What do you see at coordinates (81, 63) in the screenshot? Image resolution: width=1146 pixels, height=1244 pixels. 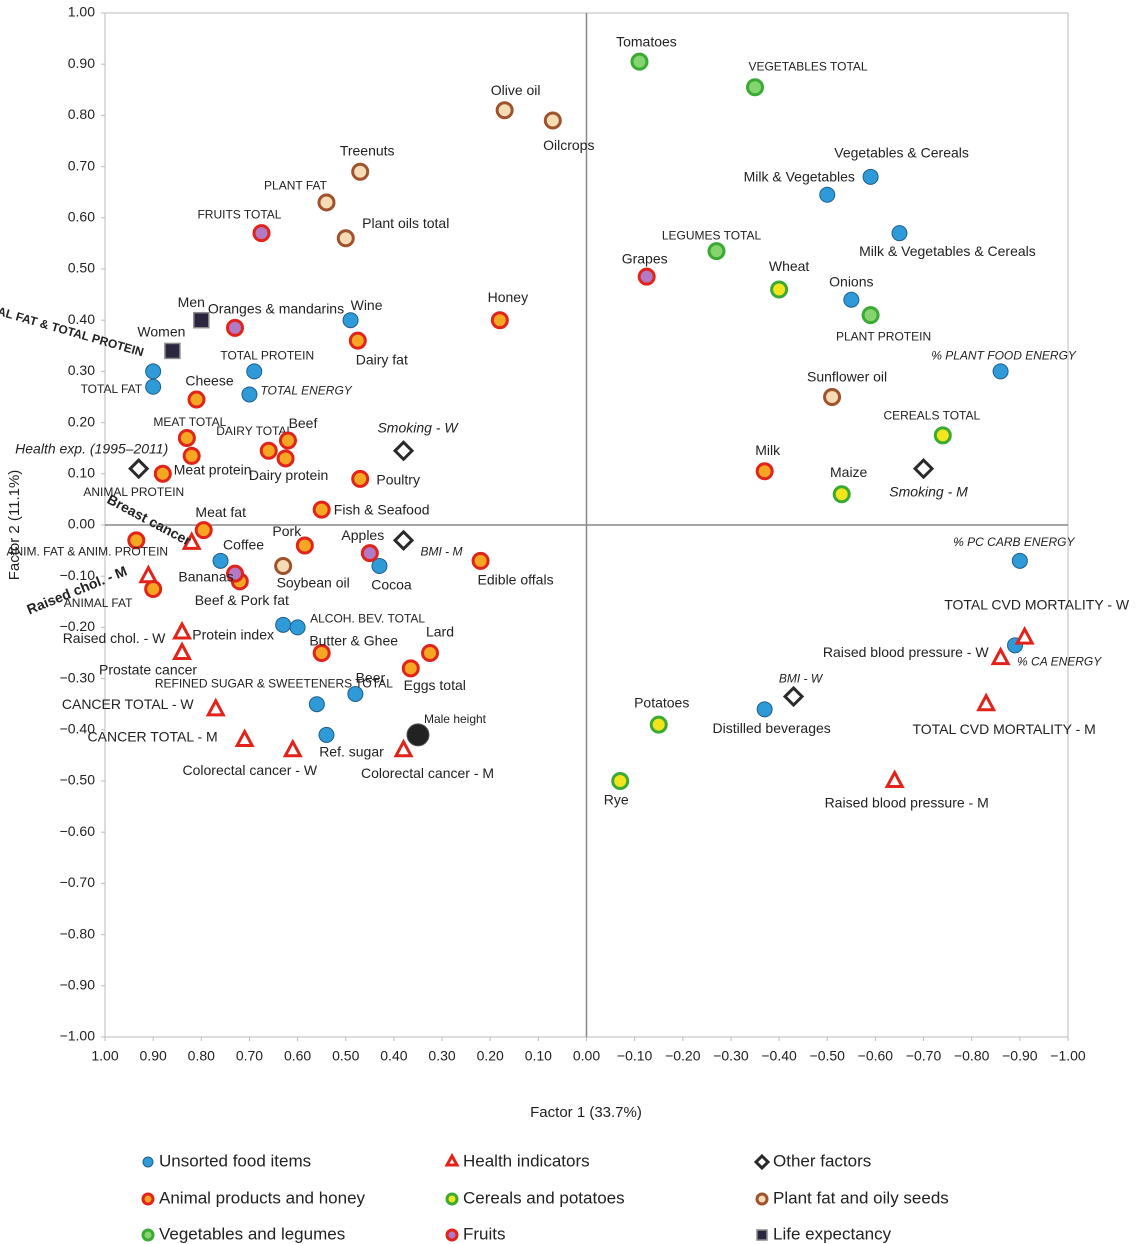 I see `y-tick-label: 0.90` at bounding box center [81, 63].